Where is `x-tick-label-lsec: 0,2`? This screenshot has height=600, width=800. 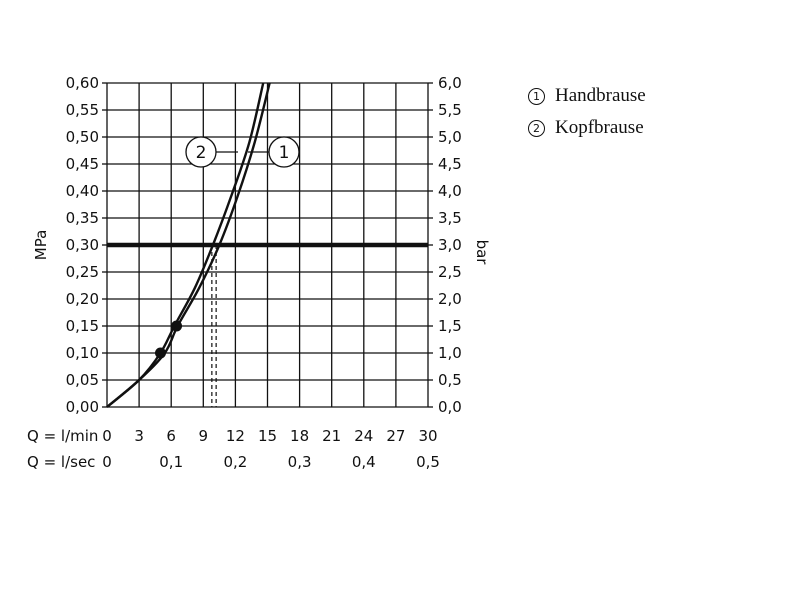 x-tick-label-lsec: 0,2 is located at coordinates (235, 462).